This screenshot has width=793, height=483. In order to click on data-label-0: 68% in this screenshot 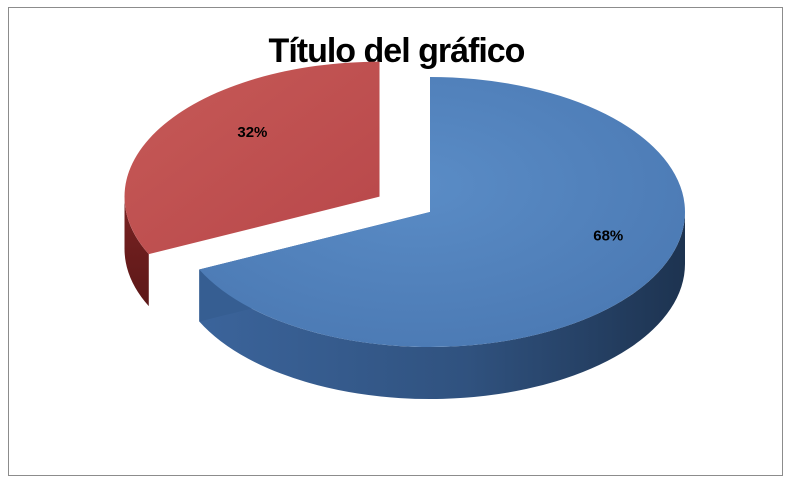, I will do `click(608, 236)`.